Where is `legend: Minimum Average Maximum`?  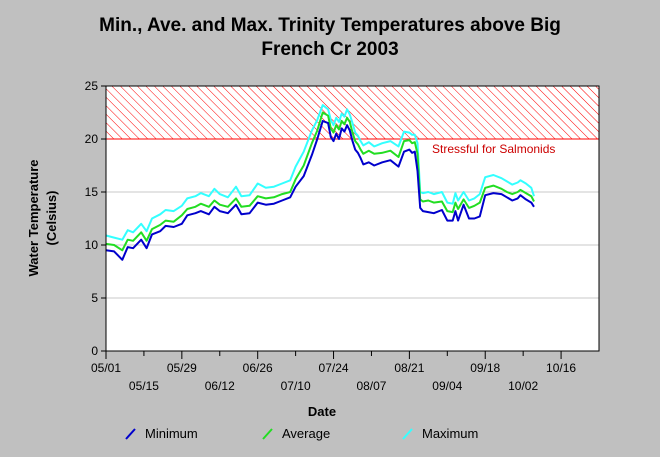 legend: Minimum Average Maximum is located at coordinates (301, 433).